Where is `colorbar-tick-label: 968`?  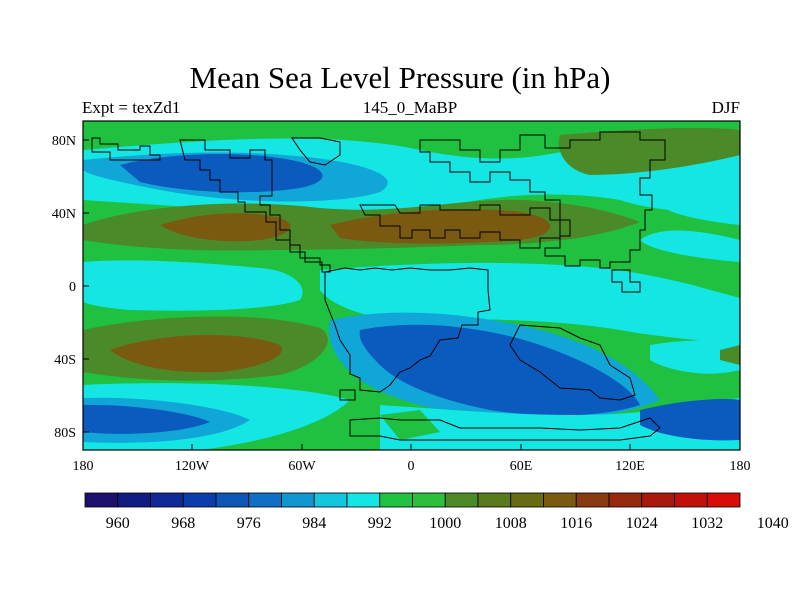 colorbar-tick-label: 968 is located at coordinates (183, 523).